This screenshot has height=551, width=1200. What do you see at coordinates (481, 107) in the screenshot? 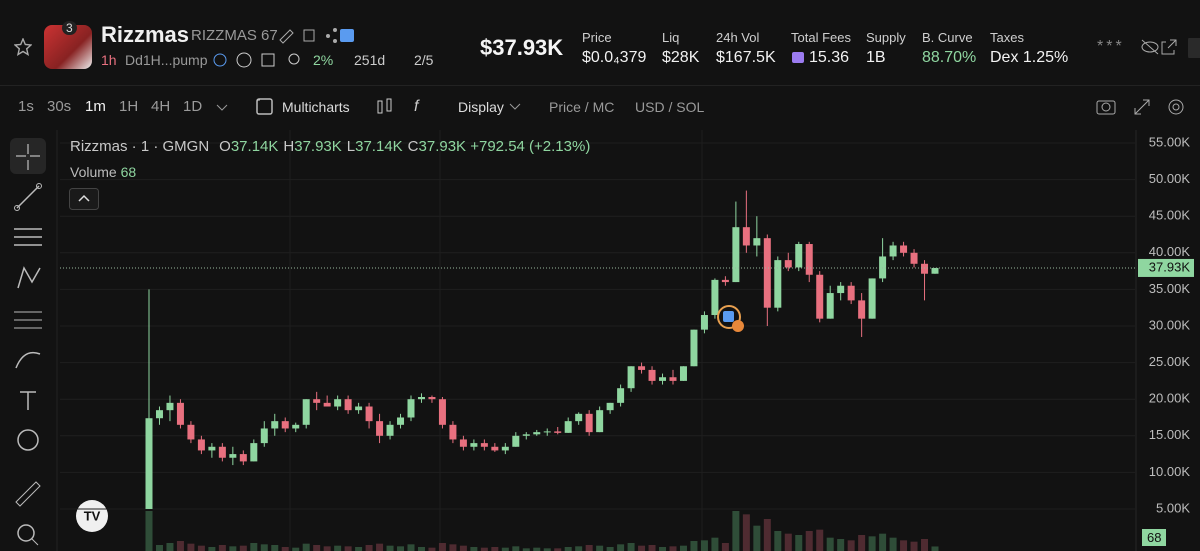
I see `display-menu: Display` at bounding box center [481, 107].